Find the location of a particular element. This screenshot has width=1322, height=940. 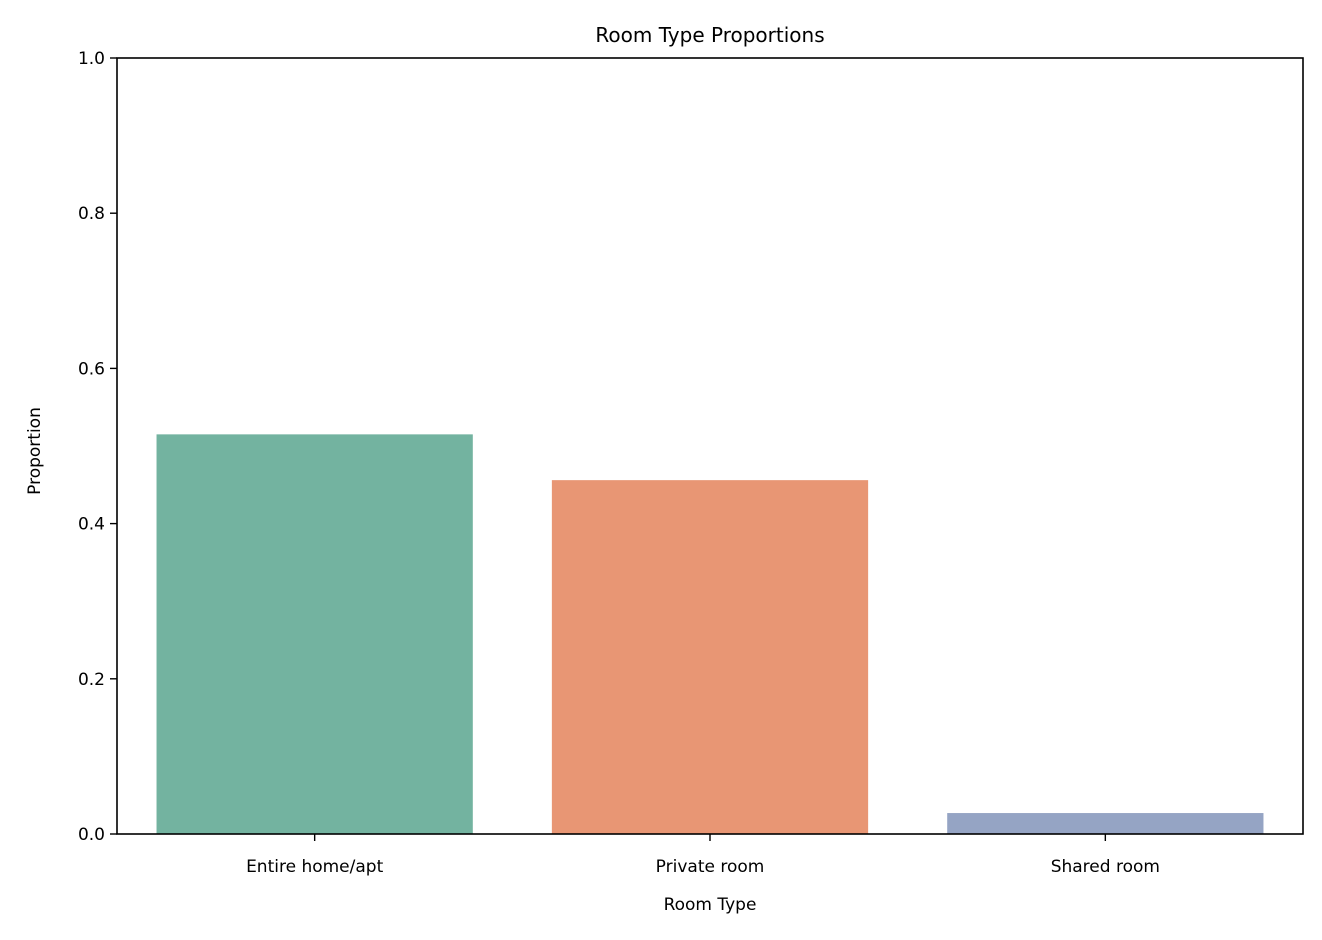

x-tick-label: Private room is located at coordinates (710, 867).